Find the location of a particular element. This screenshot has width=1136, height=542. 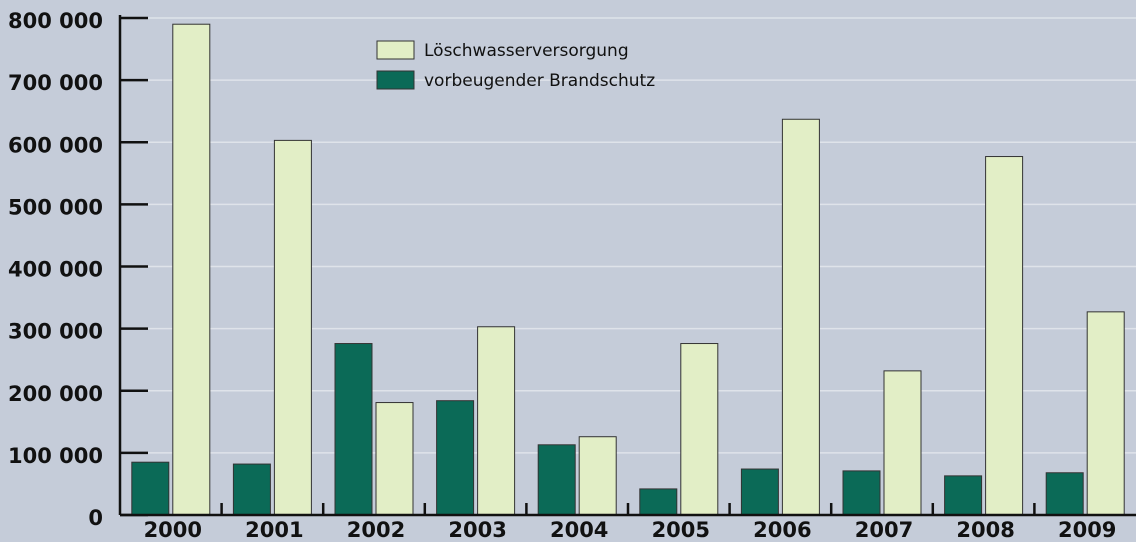

y-tick-label: 100 000 is located at coordinates (55, 456).